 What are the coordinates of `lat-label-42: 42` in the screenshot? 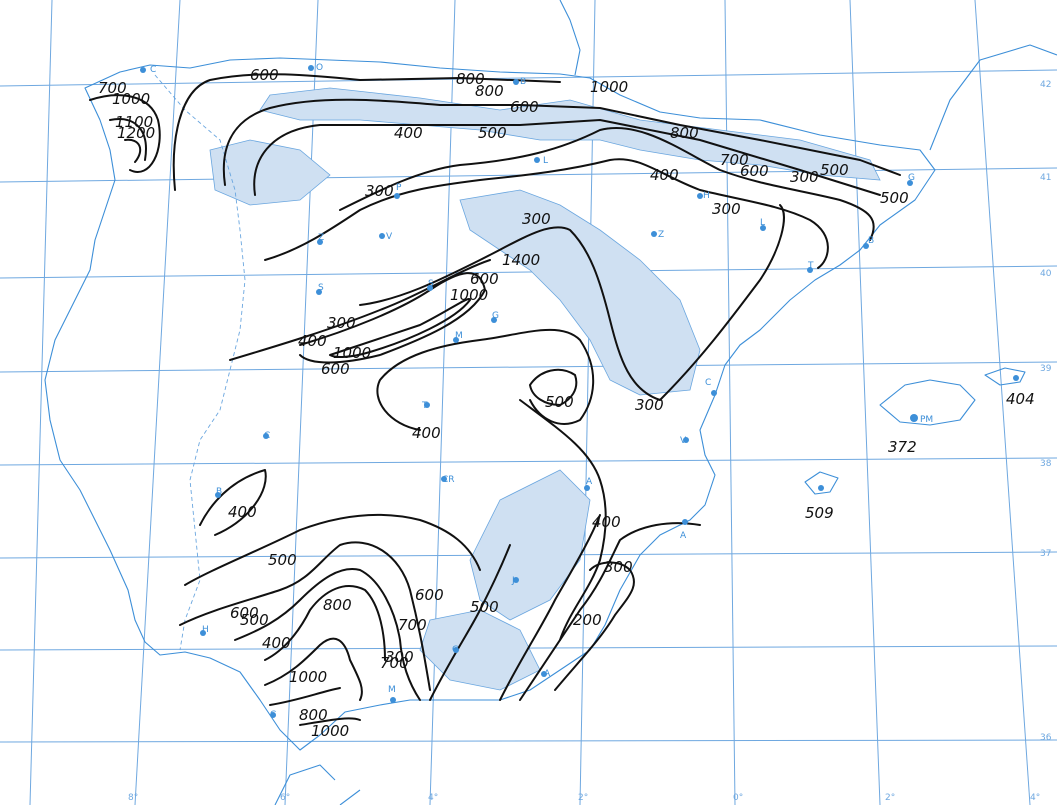 It's located at (1045, 85).